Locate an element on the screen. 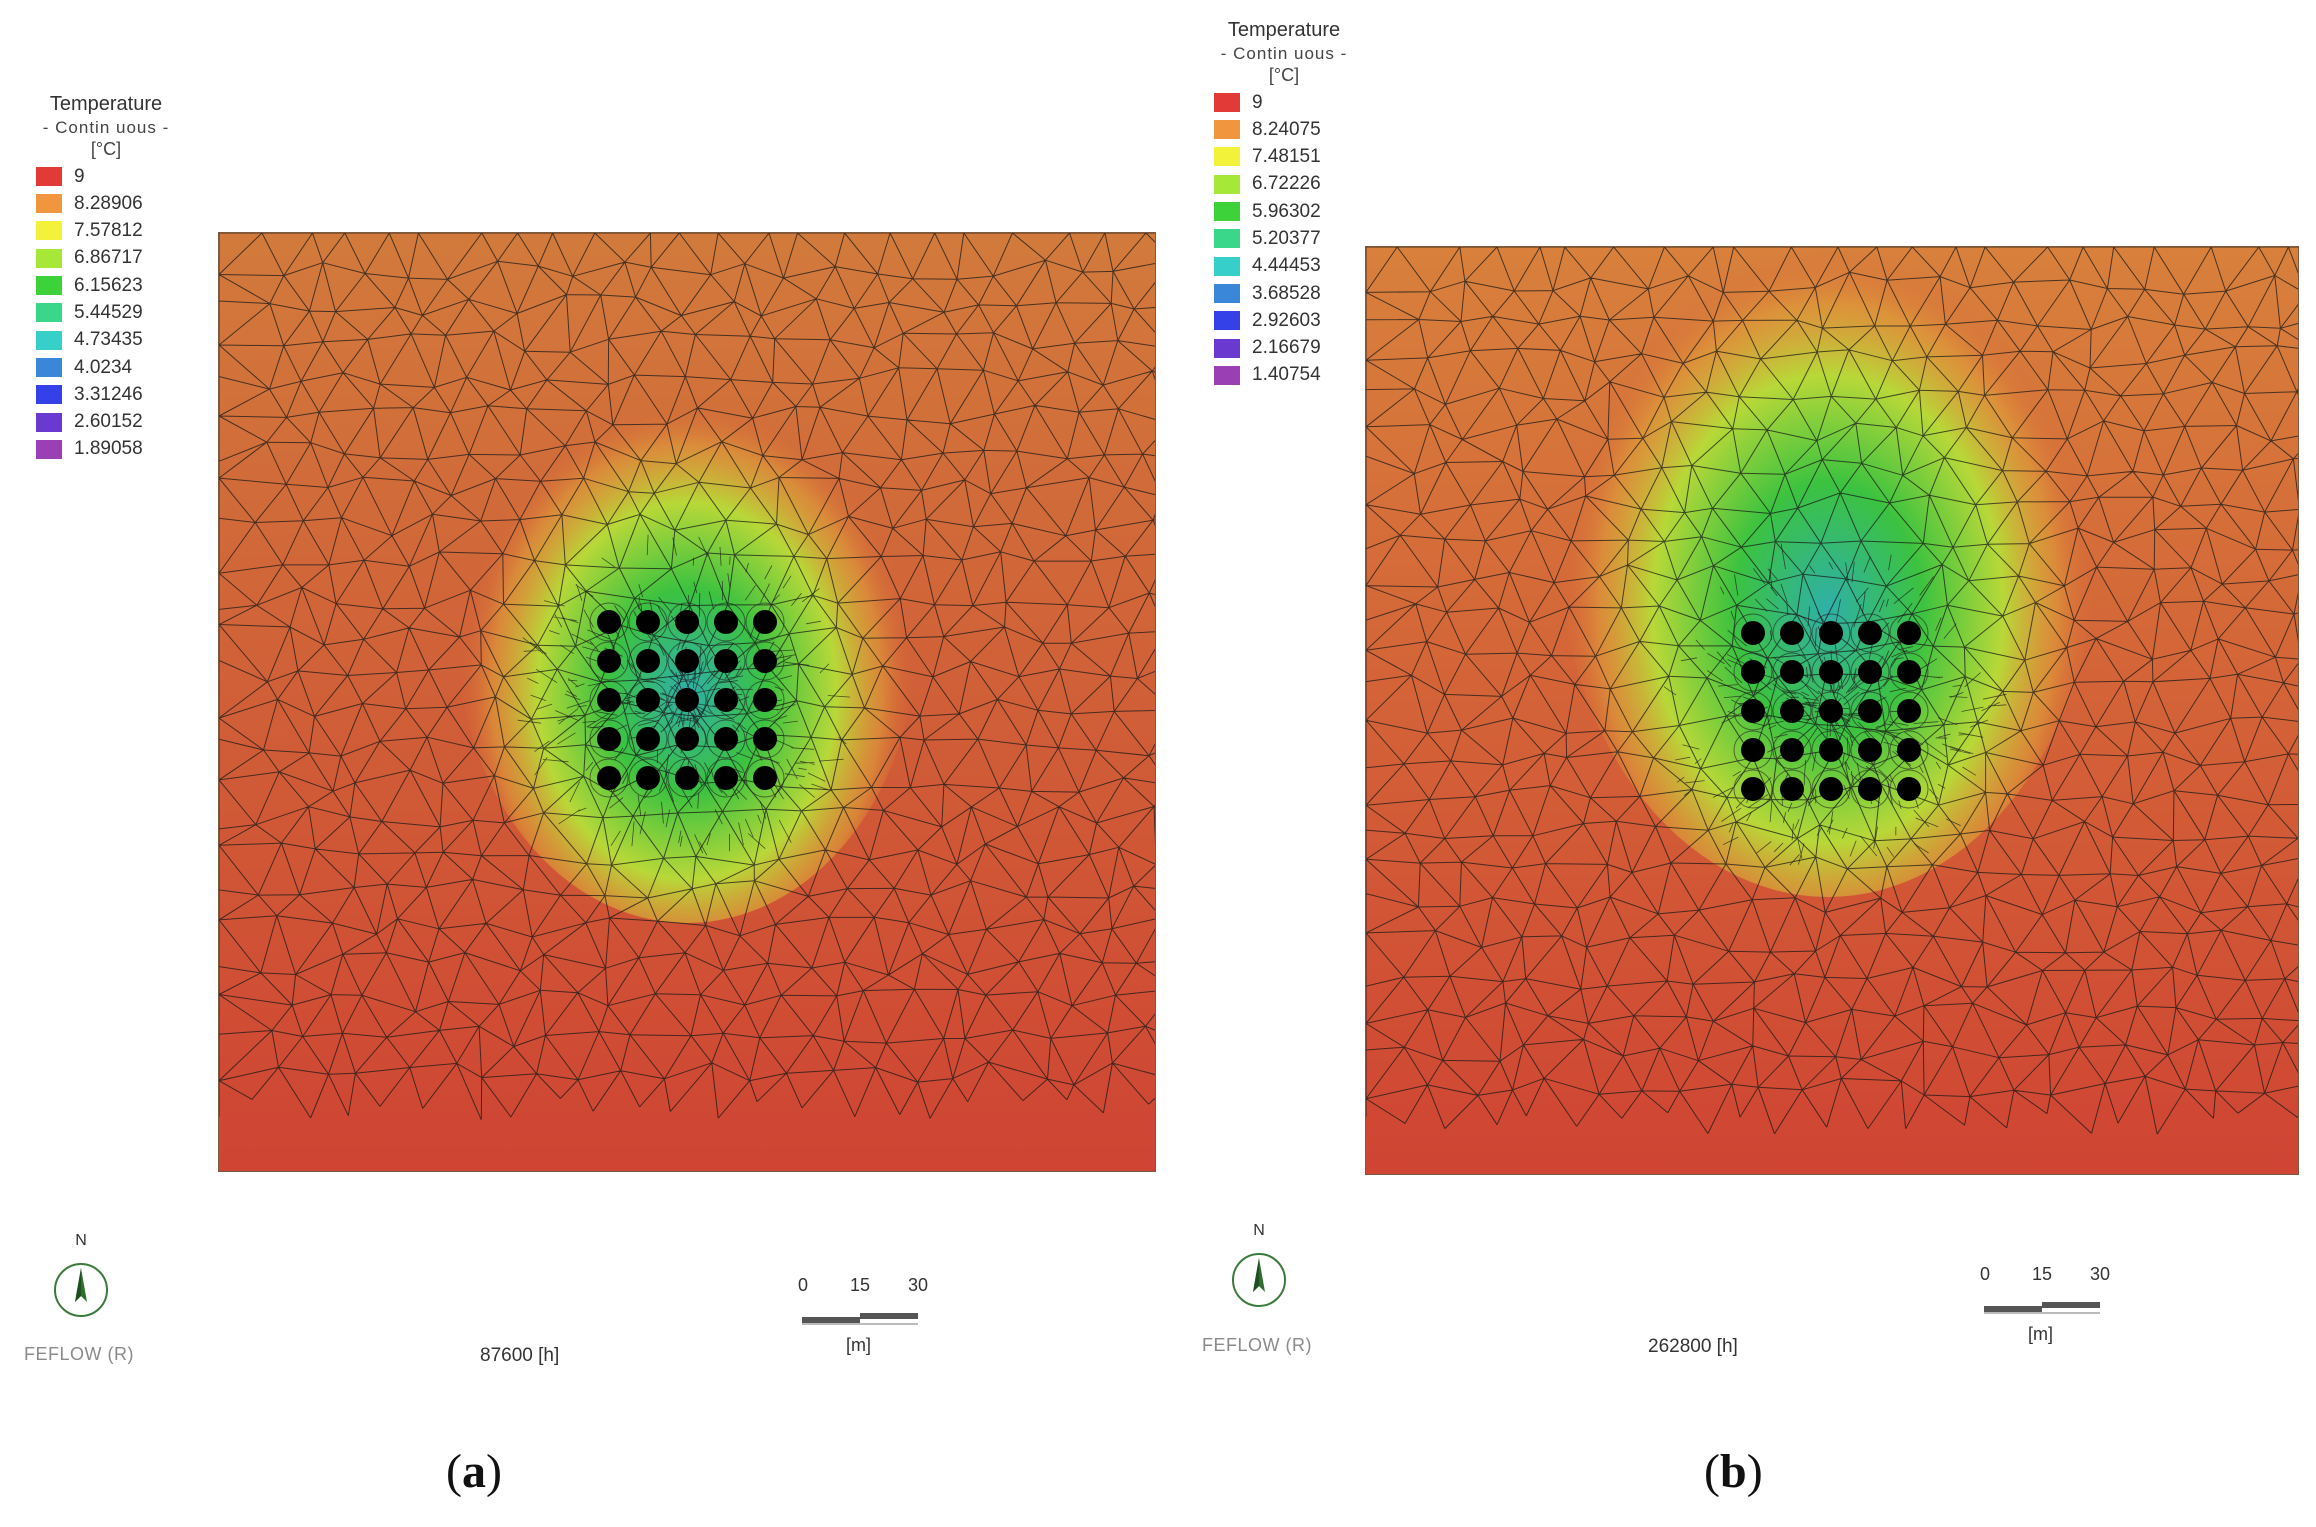 This screenshot has height=1527, width=2316. legend-item: 7.48151 is located at coordinates (1284, 156).